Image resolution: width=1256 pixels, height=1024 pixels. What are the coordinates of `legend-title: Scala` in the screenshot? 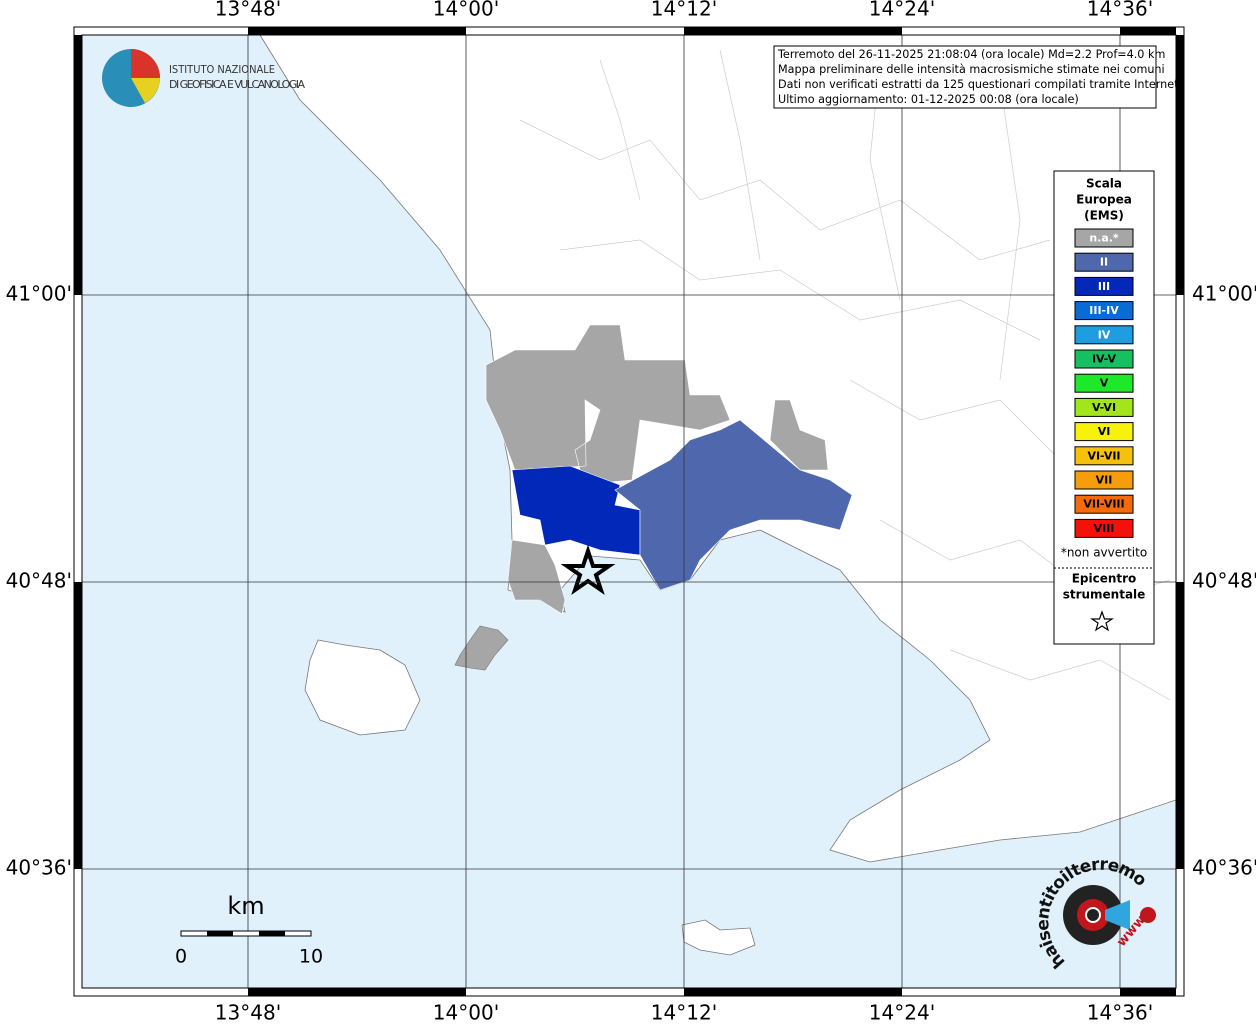 It's located at (1104, 184).